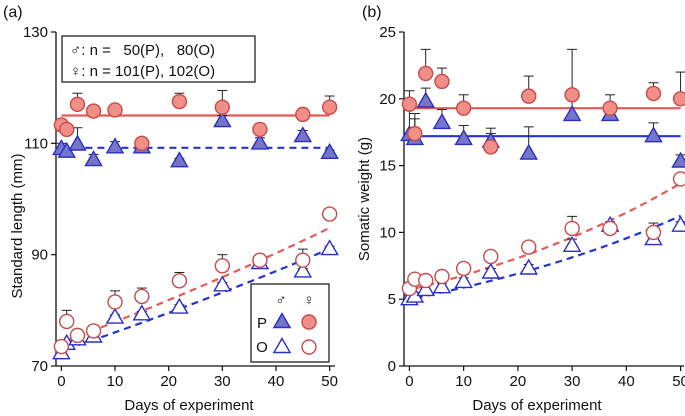 The width and height of the screenshot is (685, 416). I want to click on panel-a-x-tick-label: 0, so click(61, 381).